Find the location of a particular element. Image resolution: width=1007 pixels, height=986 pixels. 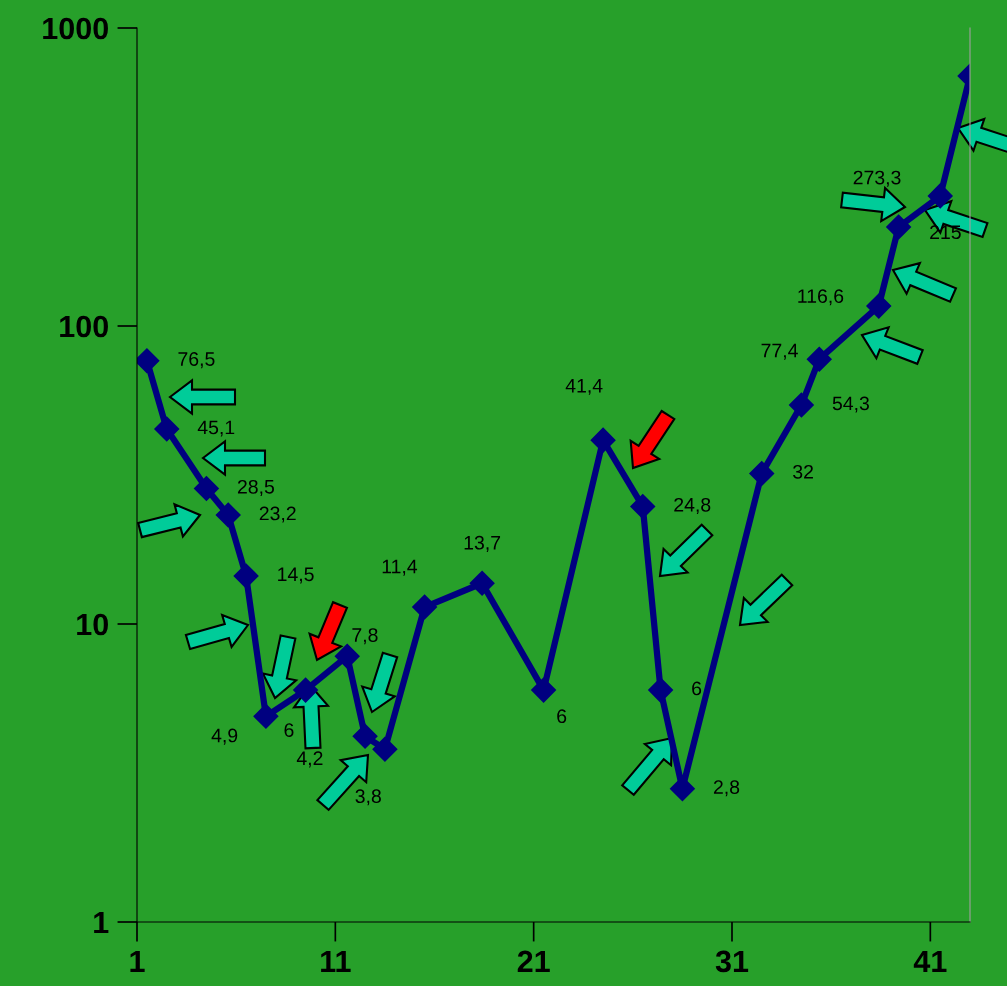

data-label: 4,2 is located at coordinates (309, 759).